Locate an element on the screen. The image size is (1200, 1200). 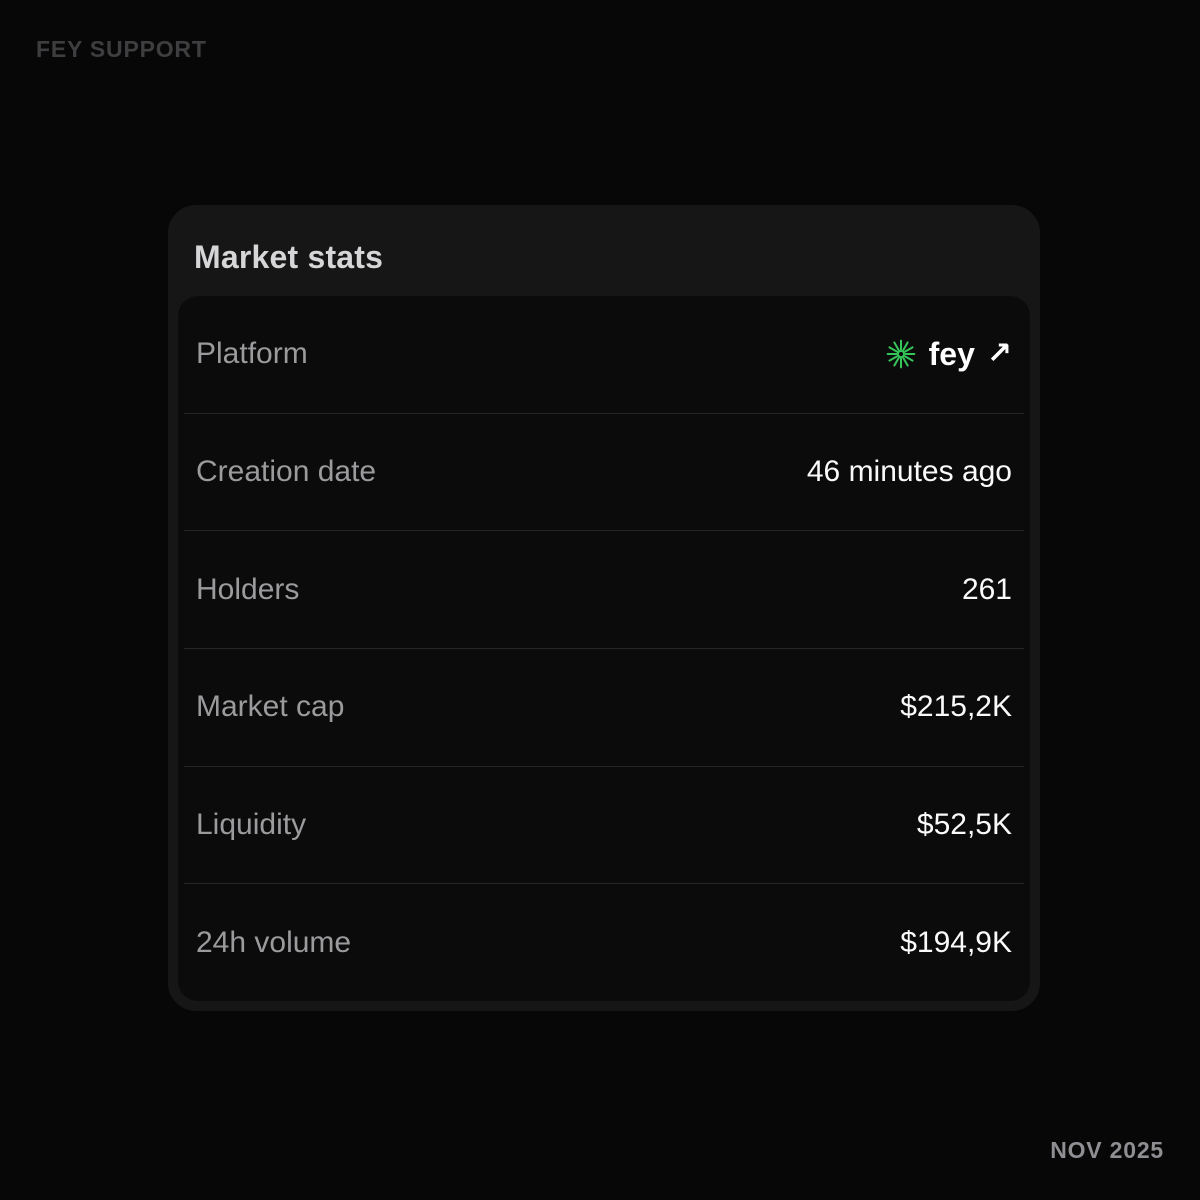
card-title: Market stats is located at coordinates (289, 257).